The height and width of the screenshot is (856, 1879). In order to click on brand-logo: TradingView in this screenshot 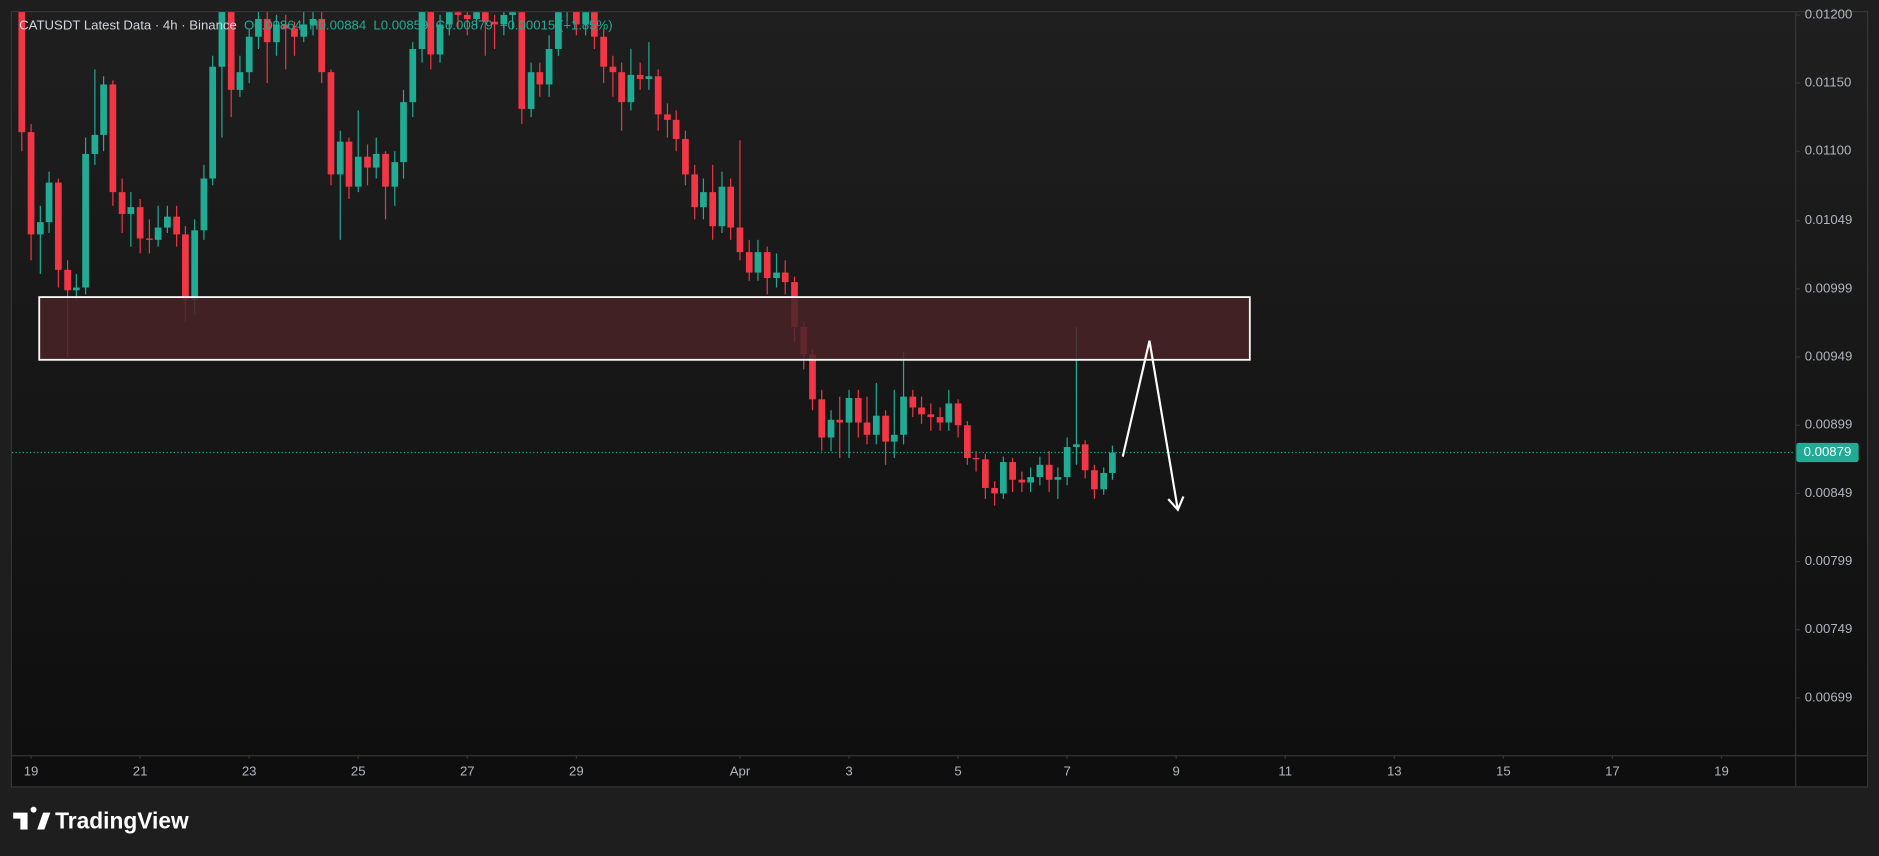, I will do `click(101, 819)`.